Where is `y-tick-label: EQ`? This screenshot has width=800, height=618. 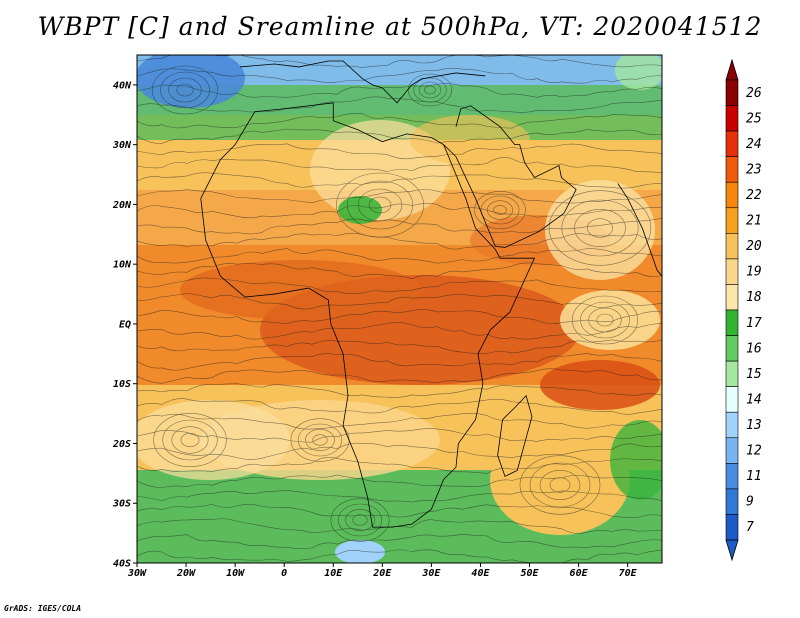 y-tick-label: EQ is located at coordinates (125, 324).